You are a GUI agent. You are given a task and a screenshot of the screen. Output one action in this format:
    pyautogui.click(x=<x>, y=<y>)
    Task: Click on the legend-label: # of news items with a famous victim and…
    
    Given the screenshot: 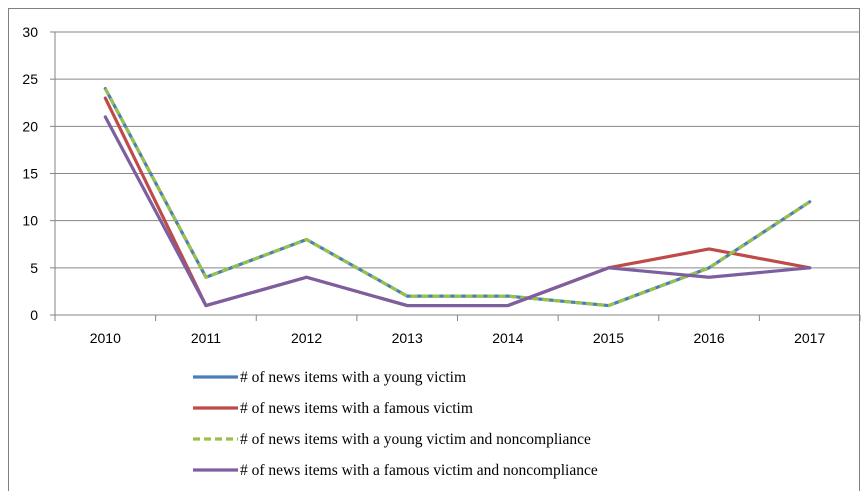 What is the action you would take?
    pyautogui.click(x=419, y=470)
    